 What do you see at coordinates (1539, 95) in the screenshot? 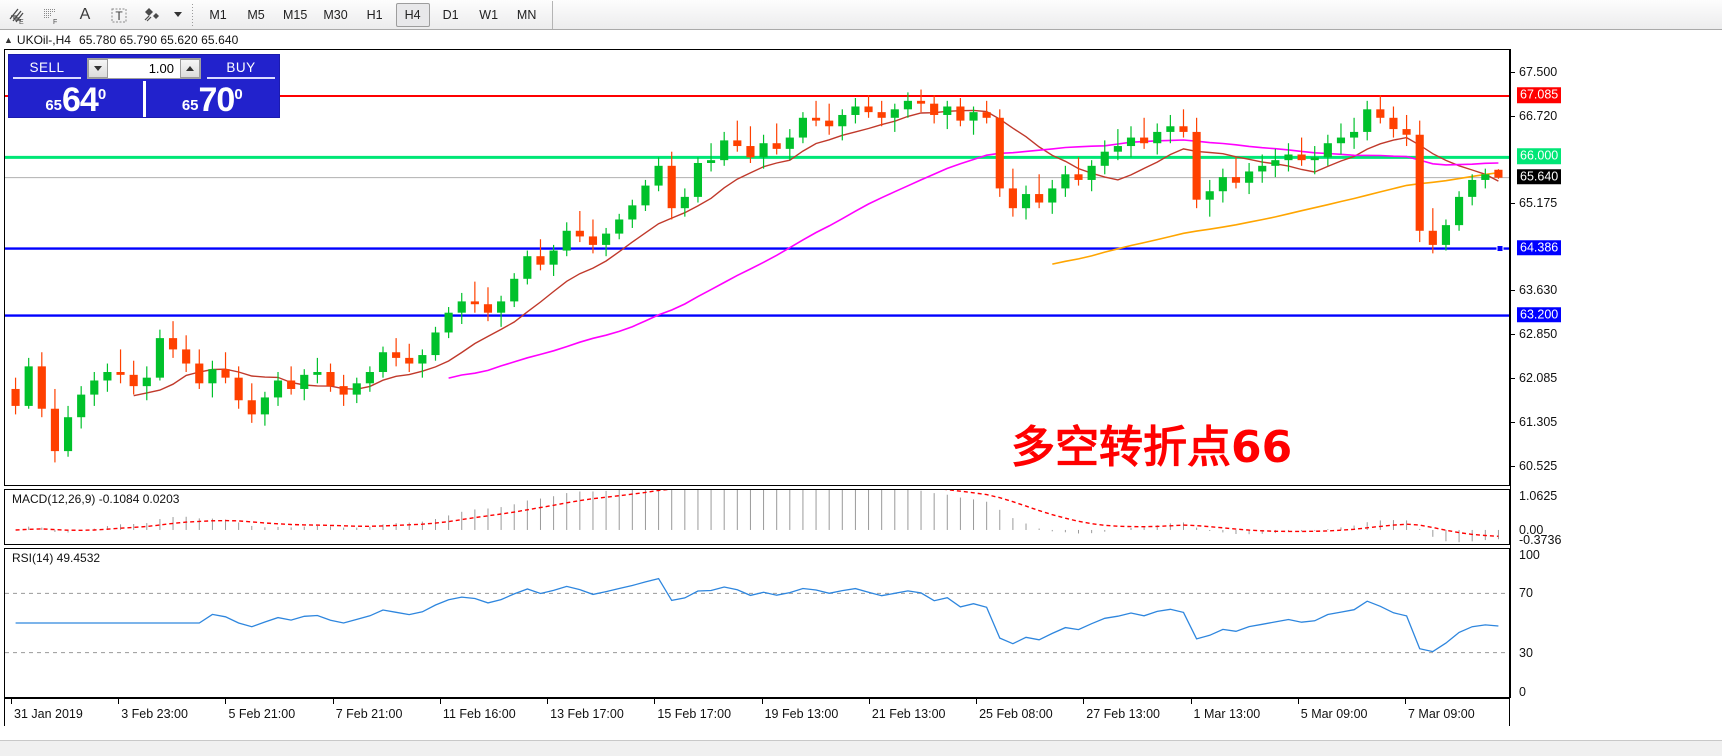
I see `price-tag-resistance-line: 67.085` at bounding box center [1539, 95].